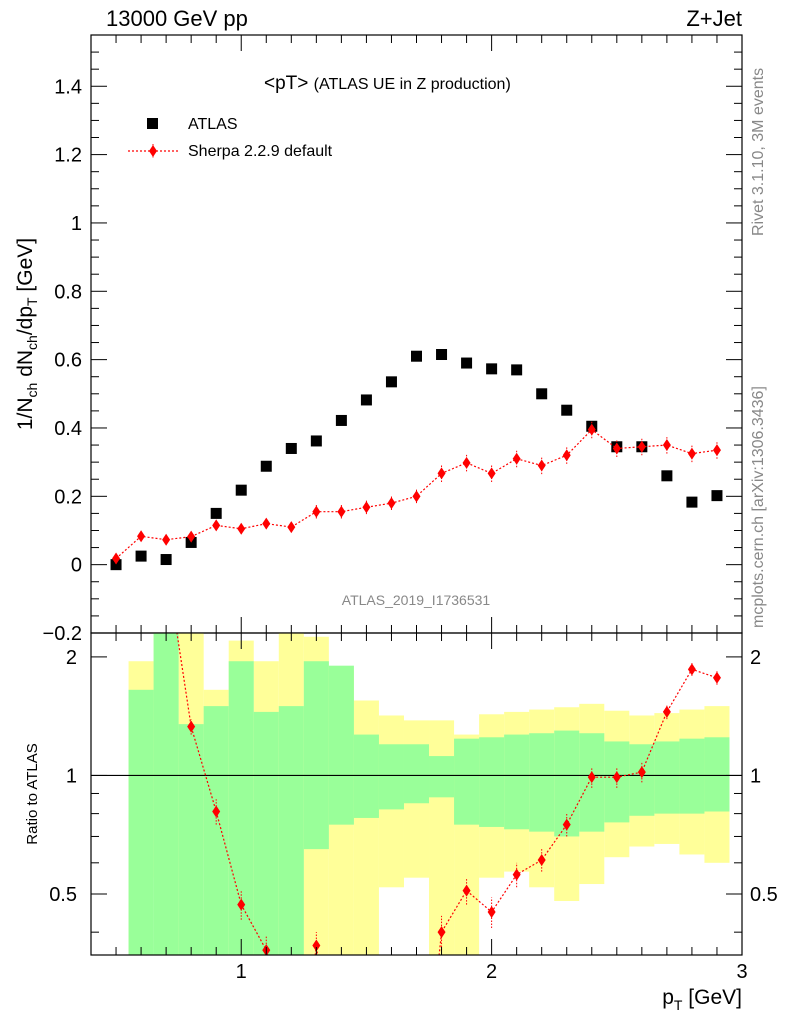 The image size is (786, 1024). What do you see at coordinates (702, 999) in the screenshot?
I see `x-axis-label: pT [GeV]` at bounding box center [702, 999].